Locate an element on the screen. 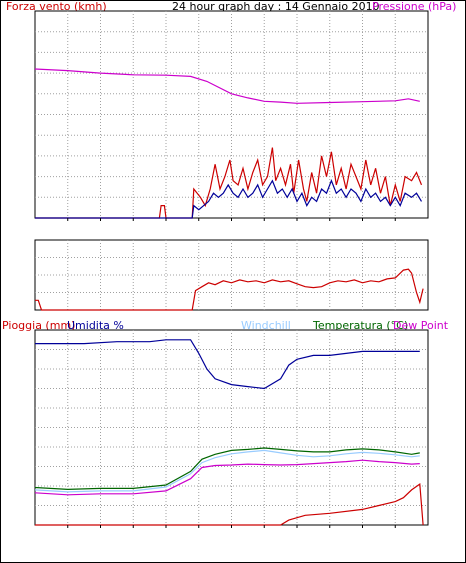  rain-axis-label: Pioggia (mm) is located at coordinates (38, 325).